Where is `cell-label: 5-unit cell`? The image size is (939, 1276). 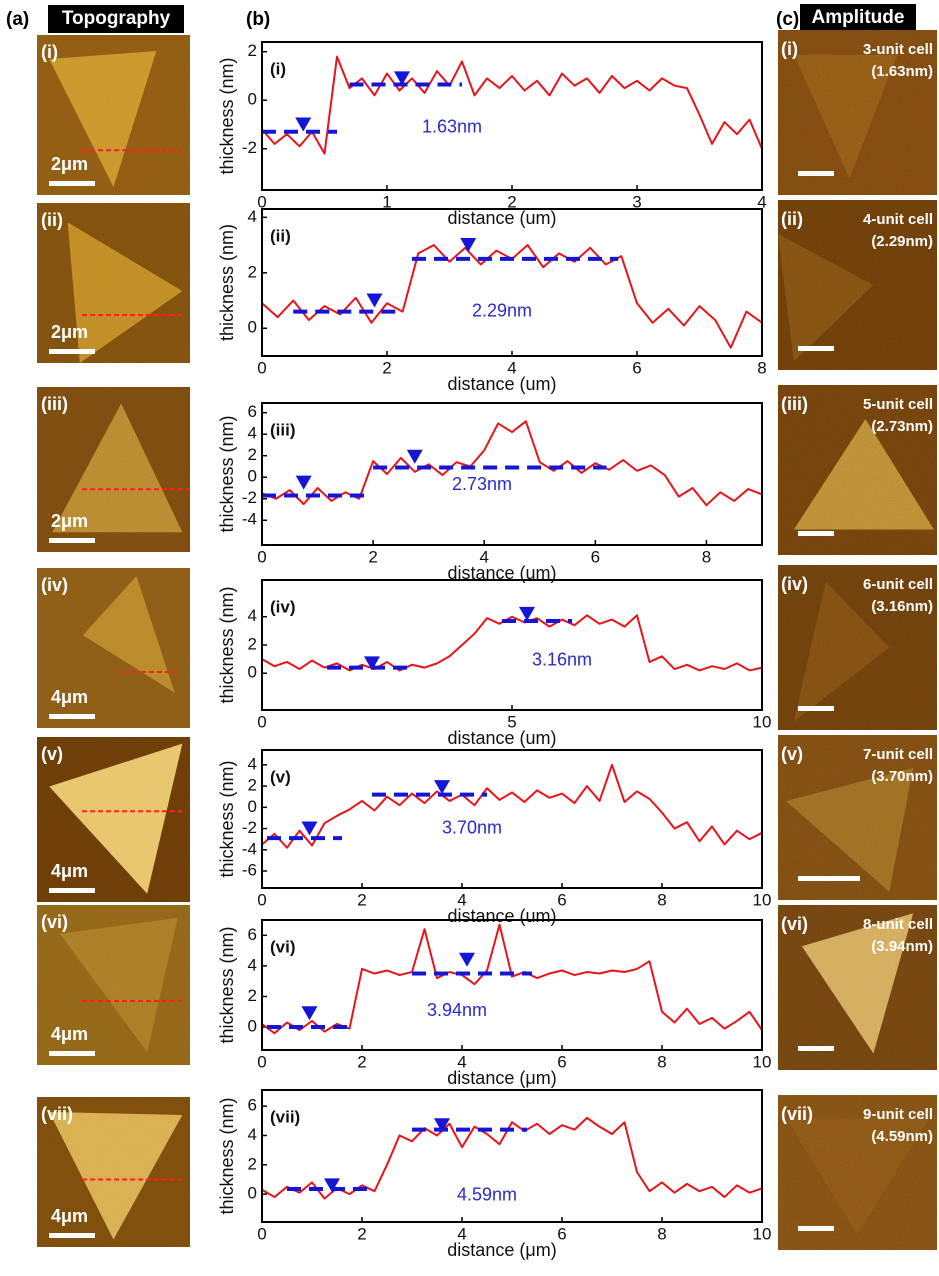
cell-label: 5-unit cell is located at coordinates (898, 404).